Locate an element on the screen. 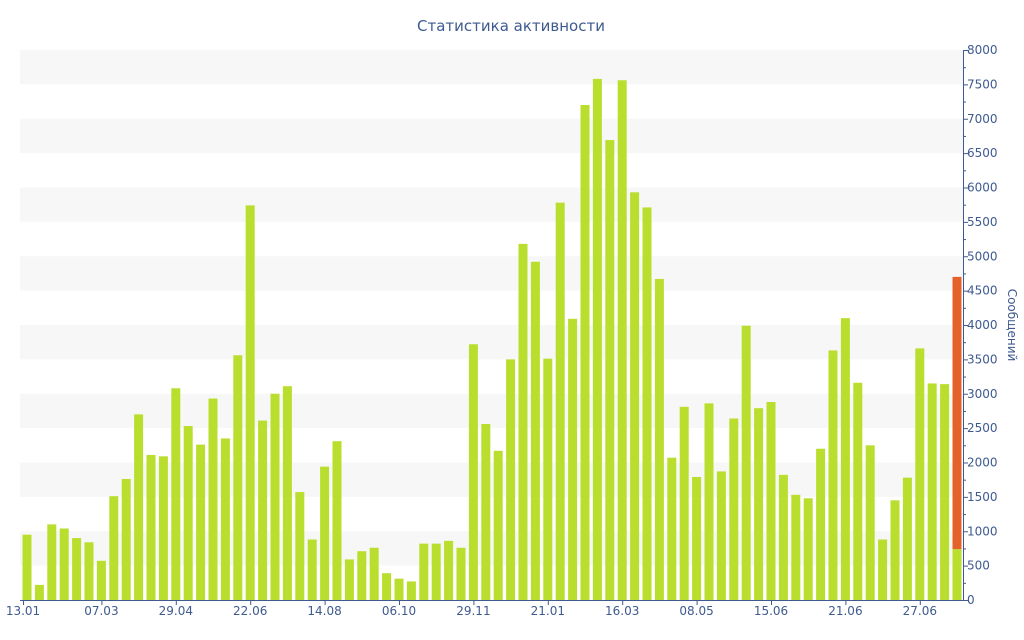  y-tick-label: 3000 is located at coordinates (982, 394).